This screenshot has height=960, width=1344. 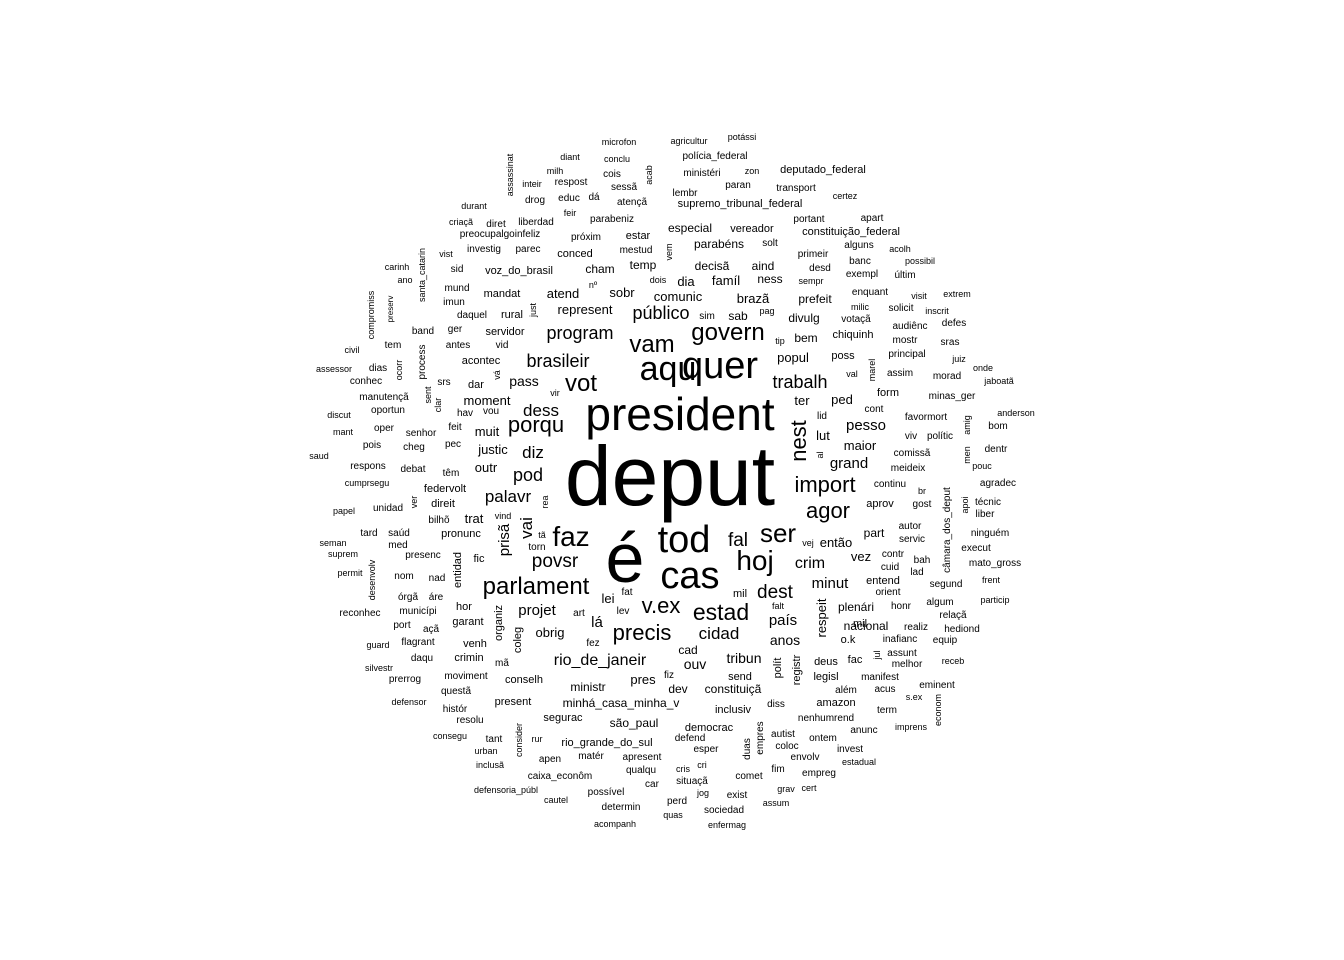 What do you see at coordinates (502, 345) in the screenshot?
I see `word-vid: vid` at bounding box center [502, 345].